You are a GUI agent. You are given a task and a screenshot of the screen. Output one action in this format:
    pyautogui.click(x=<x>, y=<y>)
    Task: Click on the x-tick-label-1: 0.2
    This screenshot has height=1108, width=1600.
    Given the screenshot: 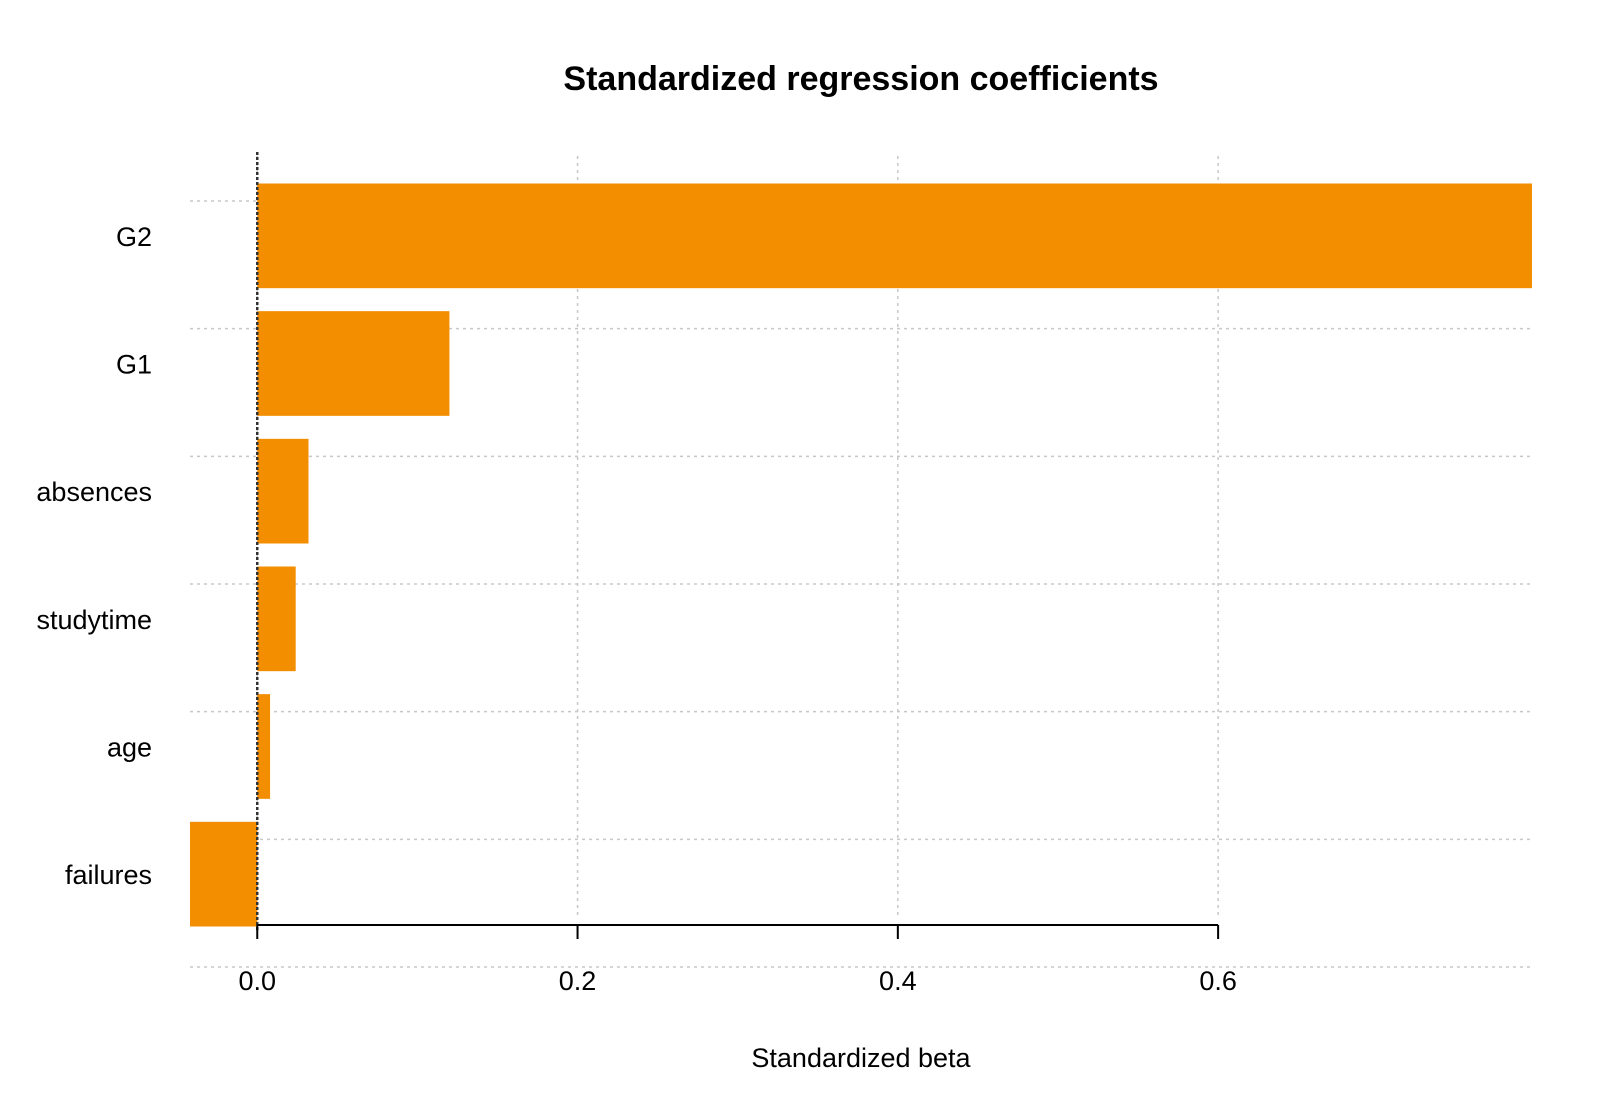 What is the action you would take?
    pyautogui.click(x=578, y=981)
    